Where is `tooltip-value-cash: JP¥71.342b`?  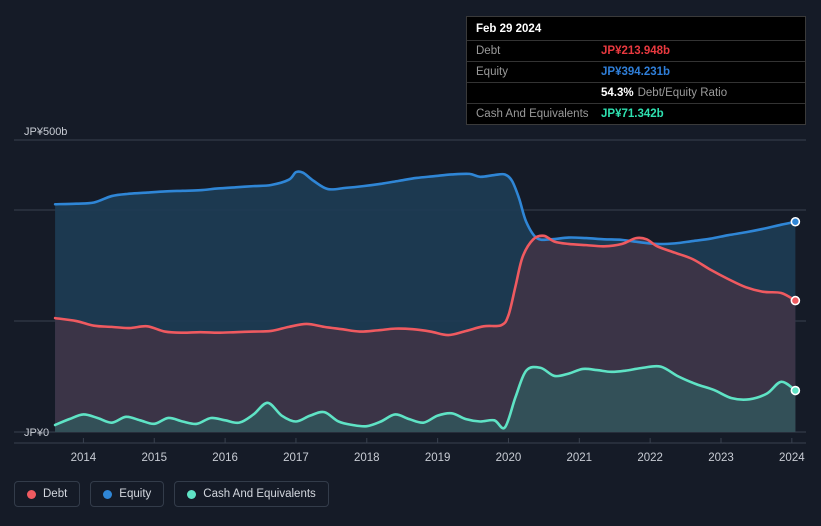
tooltip-value-cash: JP¥71.342b is located at coordinates (632, 114).